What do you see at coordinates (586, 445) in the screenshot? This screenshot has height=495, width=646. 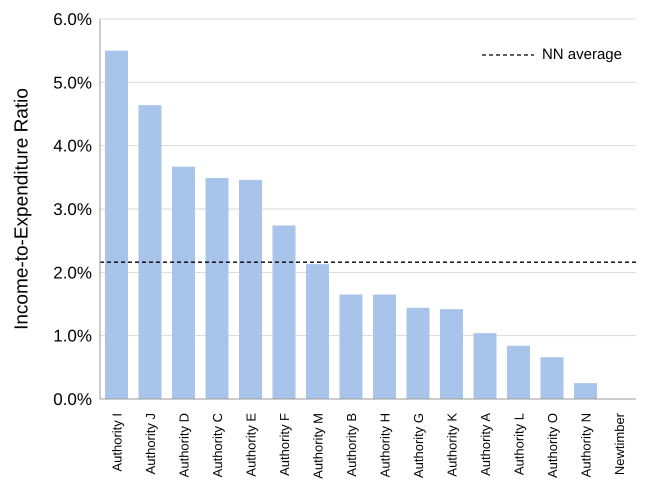 I see `x-tick-label: Authority N` at bounding box center [586, 445].